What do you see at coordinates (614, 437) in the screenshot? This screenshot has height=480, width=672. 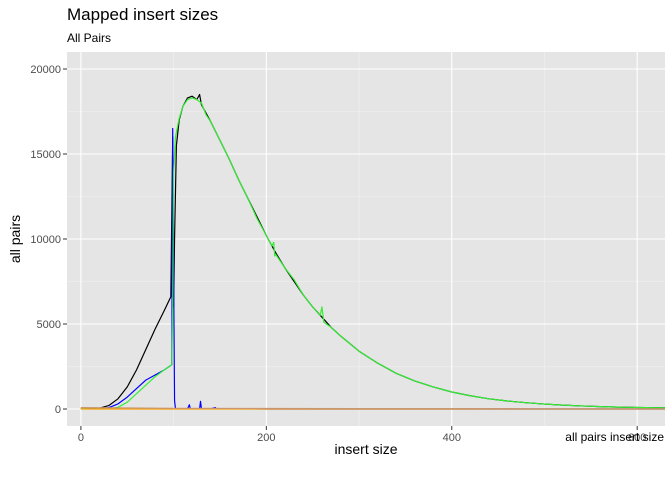 I see `chart-caption: all pairs insert size` at bounding box center [614, 437].